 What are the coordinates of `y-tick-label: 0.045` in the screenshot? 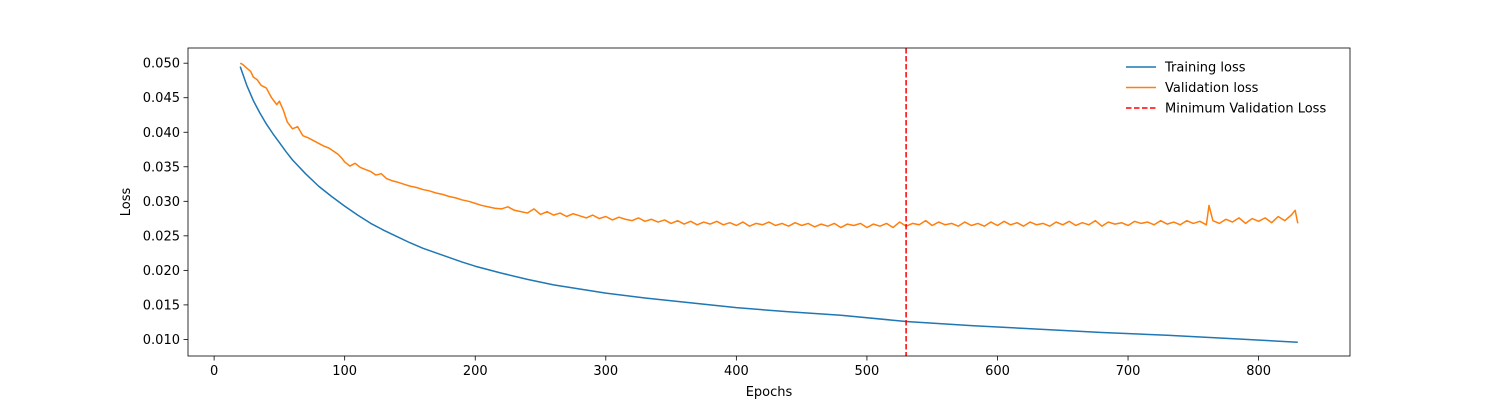 It's located at (161, 98).